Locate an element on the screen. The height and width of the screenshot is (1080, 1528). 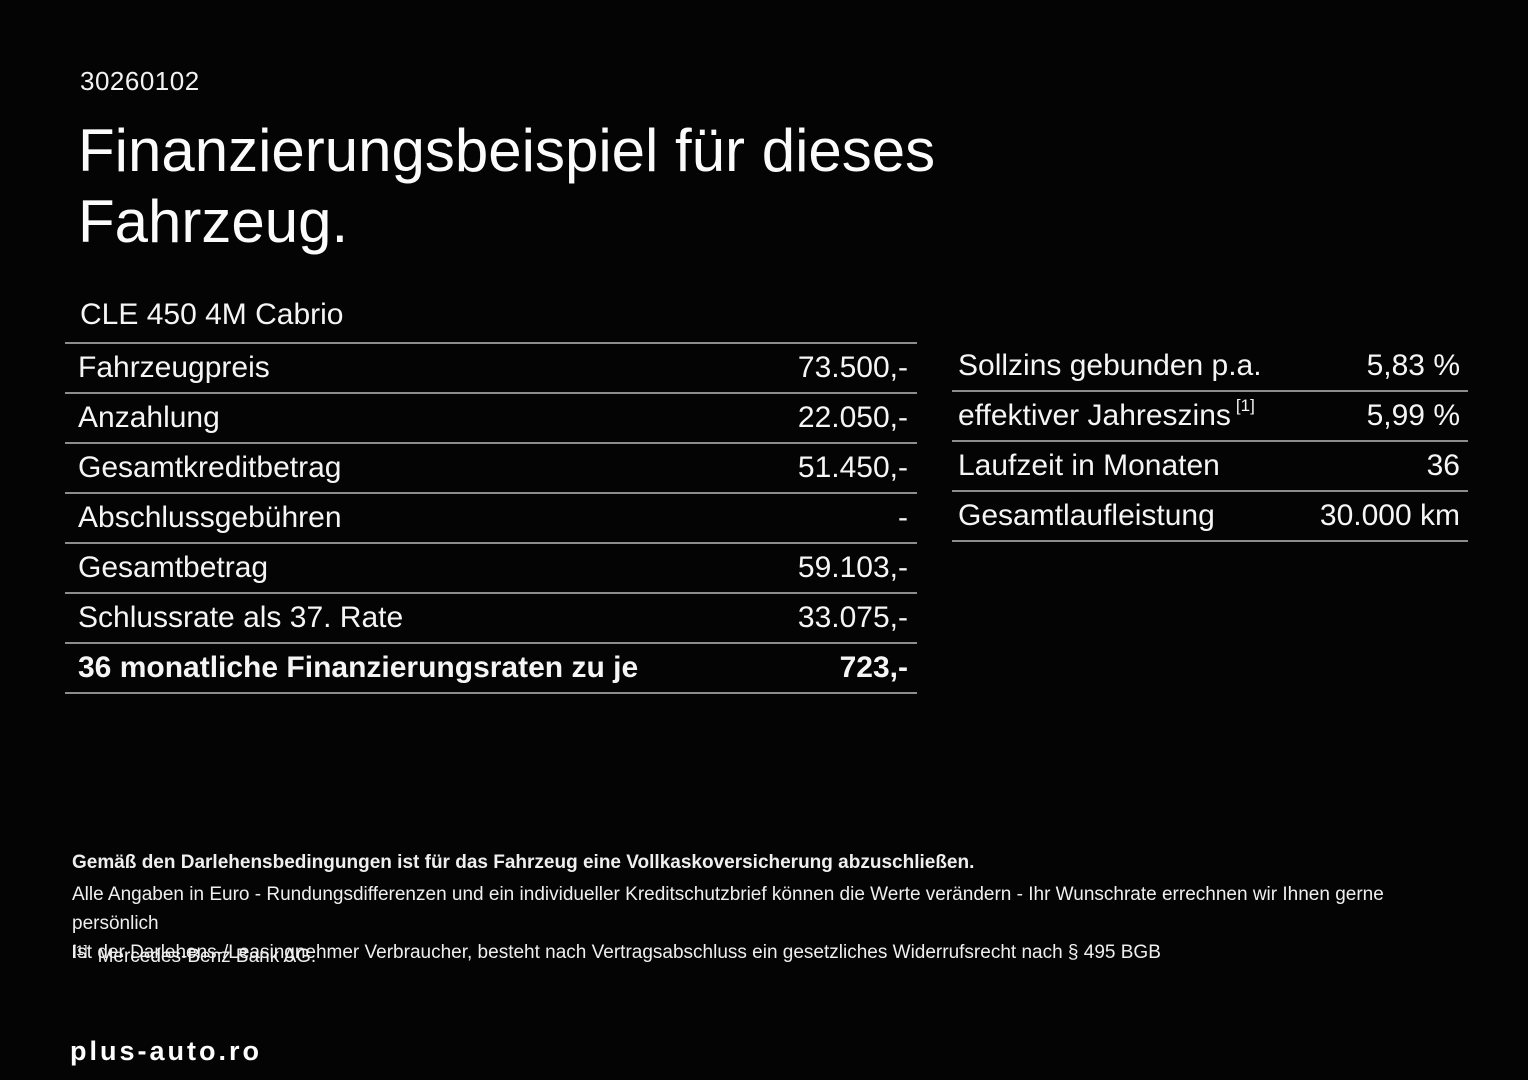
row-value: 723,- is located at coordinates (873, 667).